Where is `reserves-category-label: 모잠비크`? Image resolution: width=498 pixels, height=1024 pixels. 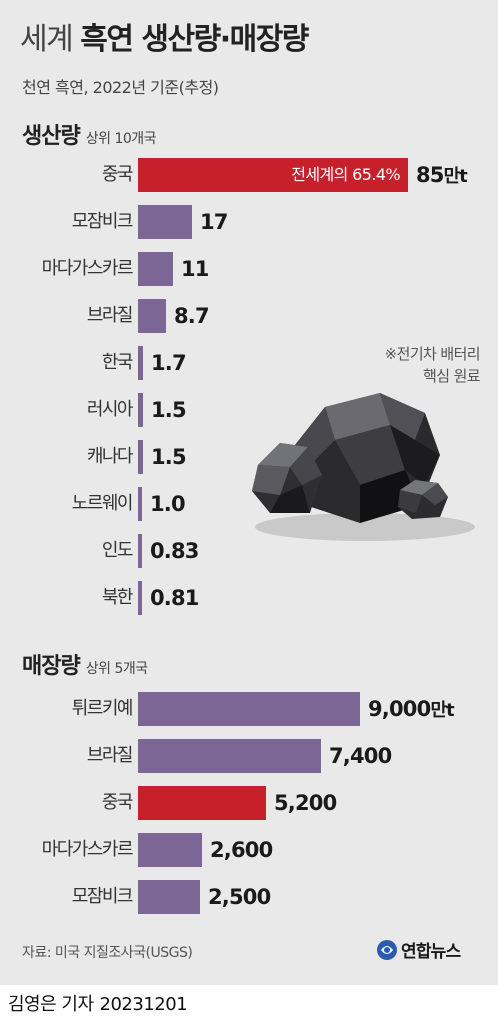
reserves-category-label: 모잠비크 is located at coordinates (102, 896).